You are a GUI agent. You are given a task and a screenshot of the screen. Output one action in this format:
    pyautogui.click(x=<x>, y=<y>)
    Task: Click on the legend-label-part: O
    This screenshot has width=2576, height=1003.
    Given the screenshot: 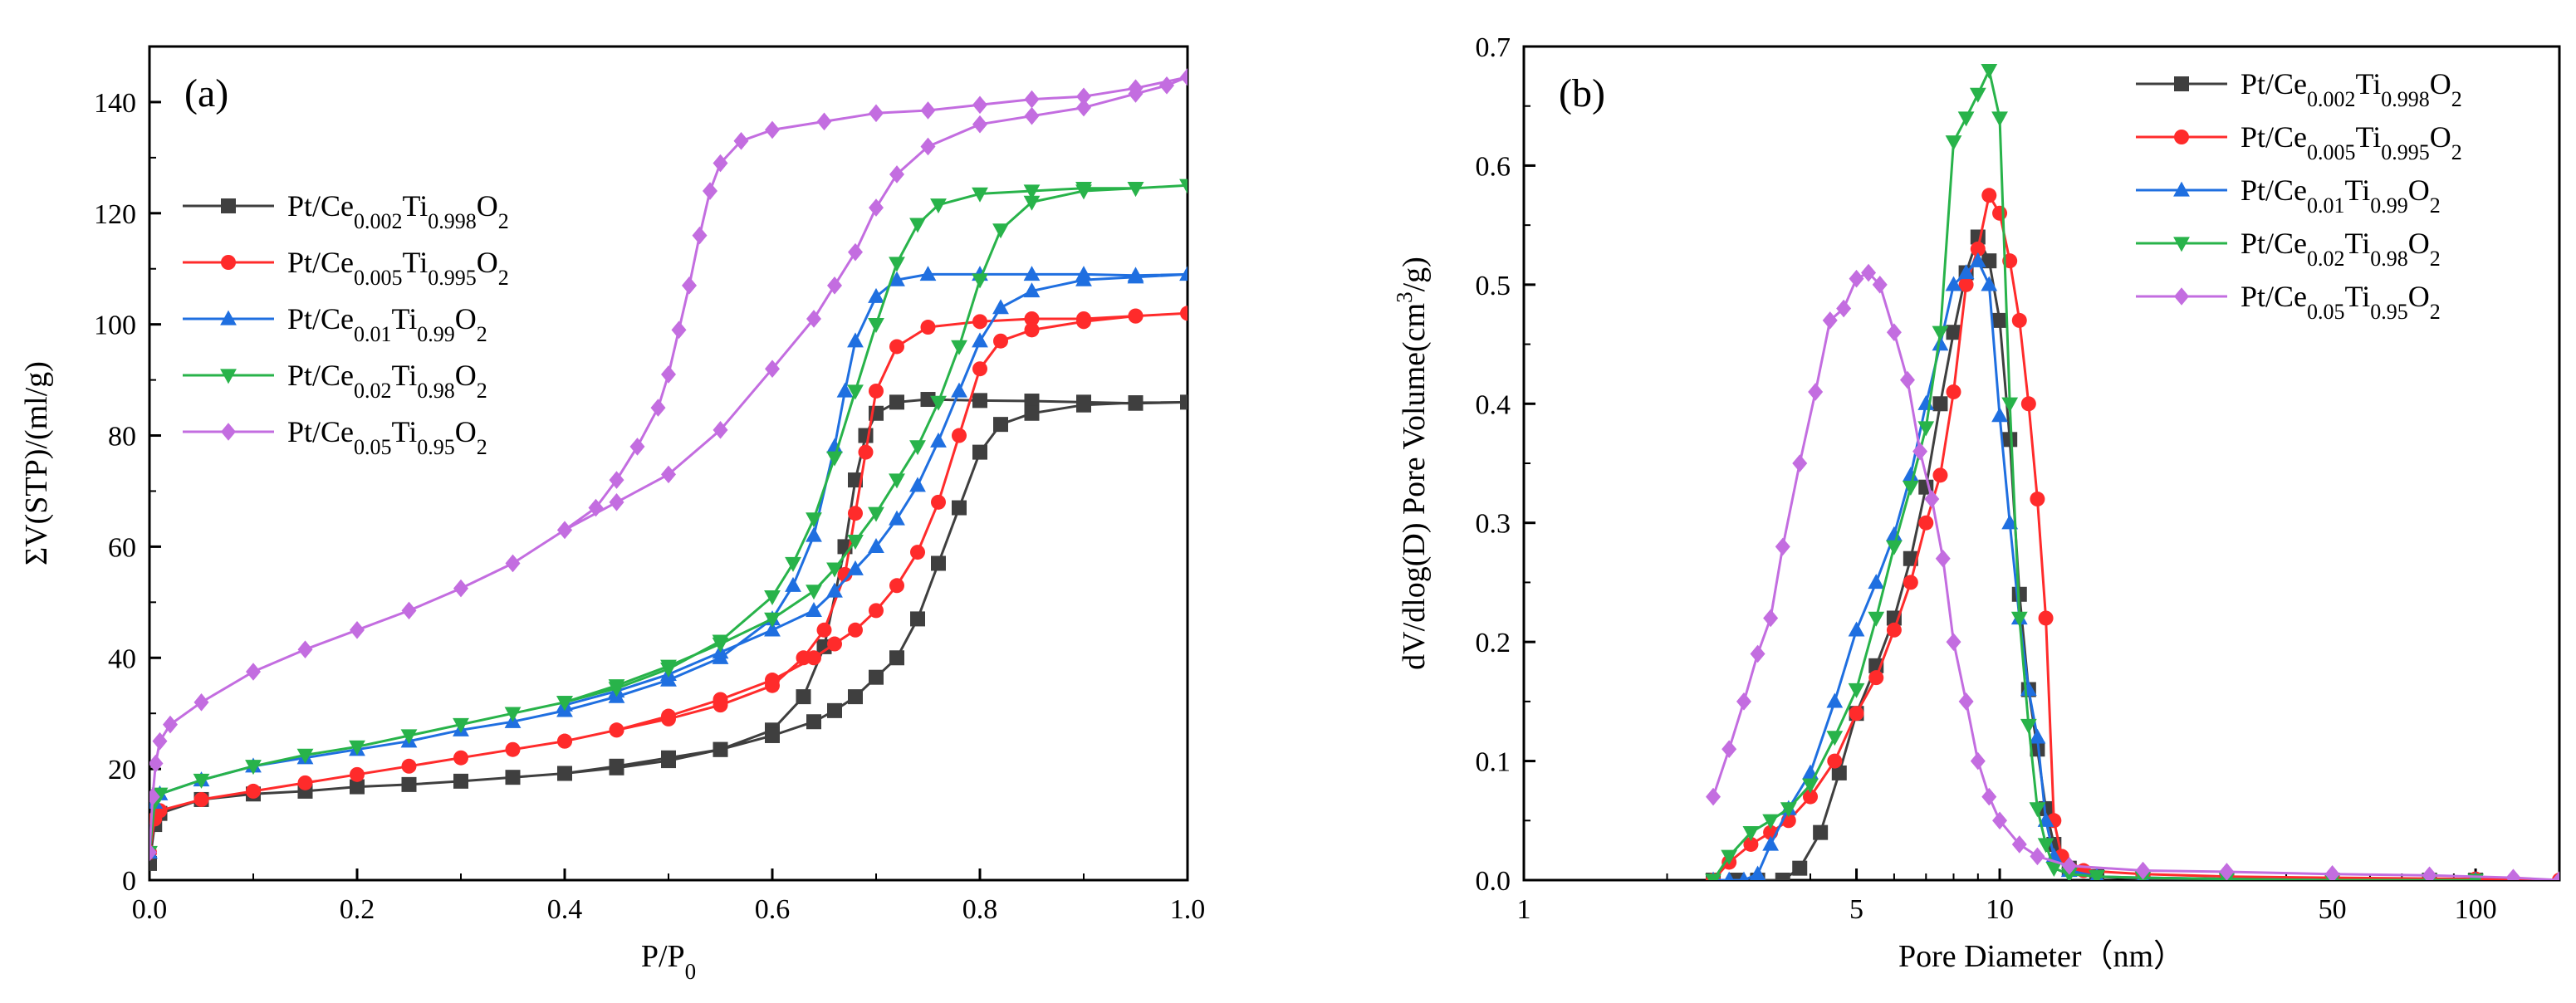 What is the action you would take?
    pyautogui.click(x=2419, y=296)
    